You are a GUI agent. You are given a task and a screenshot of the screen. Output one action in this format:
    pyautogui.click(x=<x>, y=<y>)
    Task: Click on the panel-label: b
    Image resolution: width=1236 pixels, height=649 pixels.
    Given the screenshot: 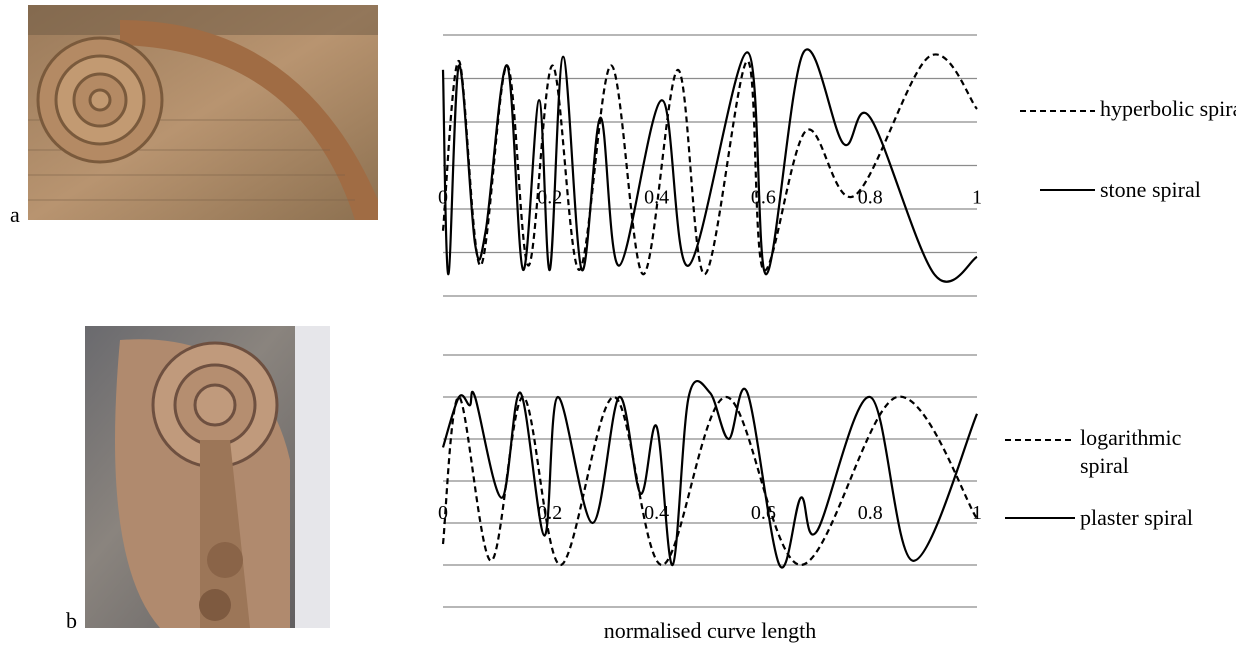 What is the action you would take?
    pyautogui.click(x=71, y=620)
    